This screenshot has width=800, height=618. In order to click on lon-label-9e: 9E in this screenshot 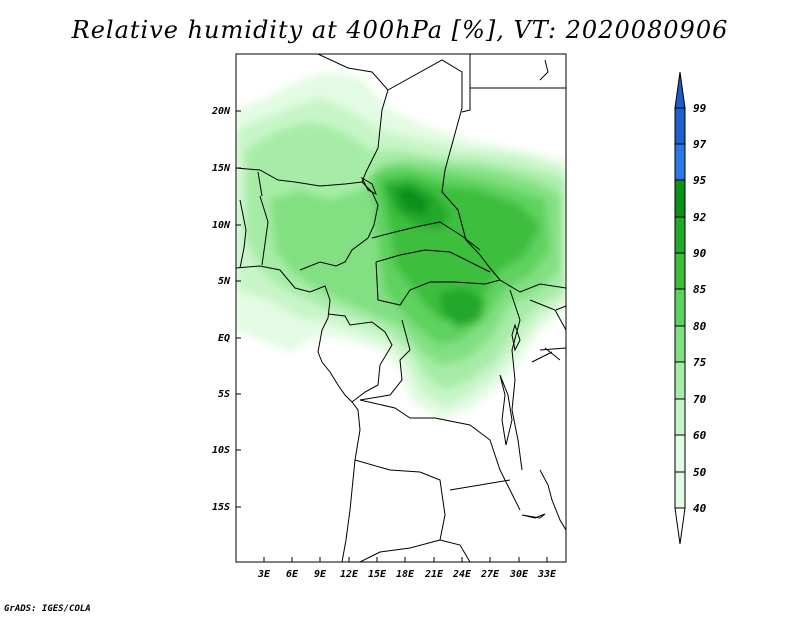, I will do `click(320, 574)`.